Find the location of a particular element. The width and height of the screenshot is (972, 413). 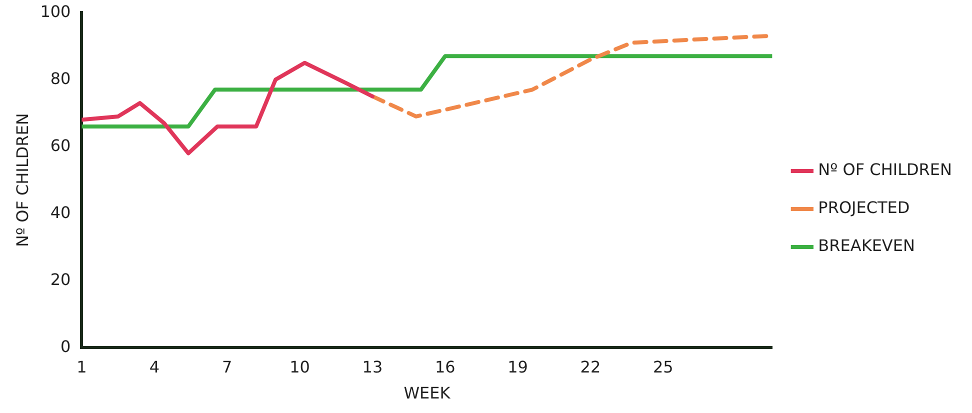

x-tick-label: 4 is located at coordinates (154, 366).